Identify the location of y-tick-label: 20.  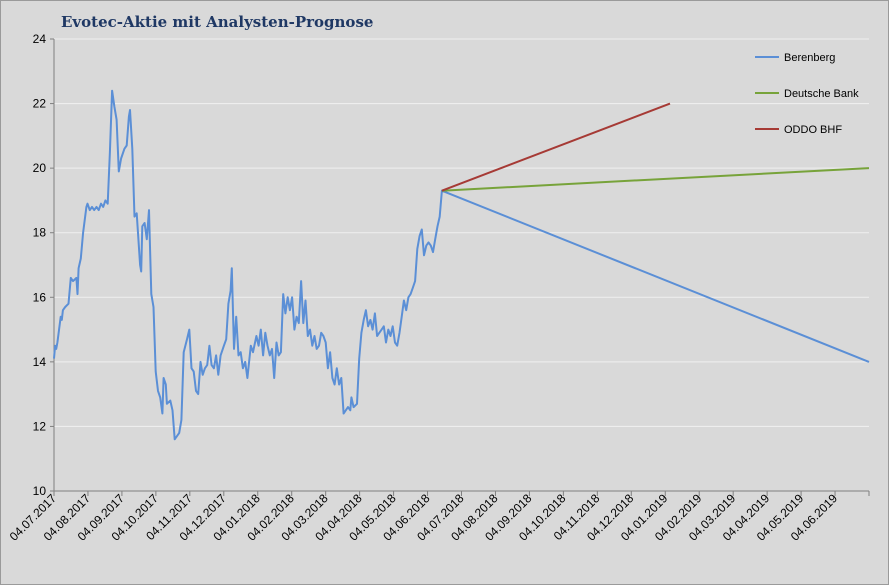
(40, 168).